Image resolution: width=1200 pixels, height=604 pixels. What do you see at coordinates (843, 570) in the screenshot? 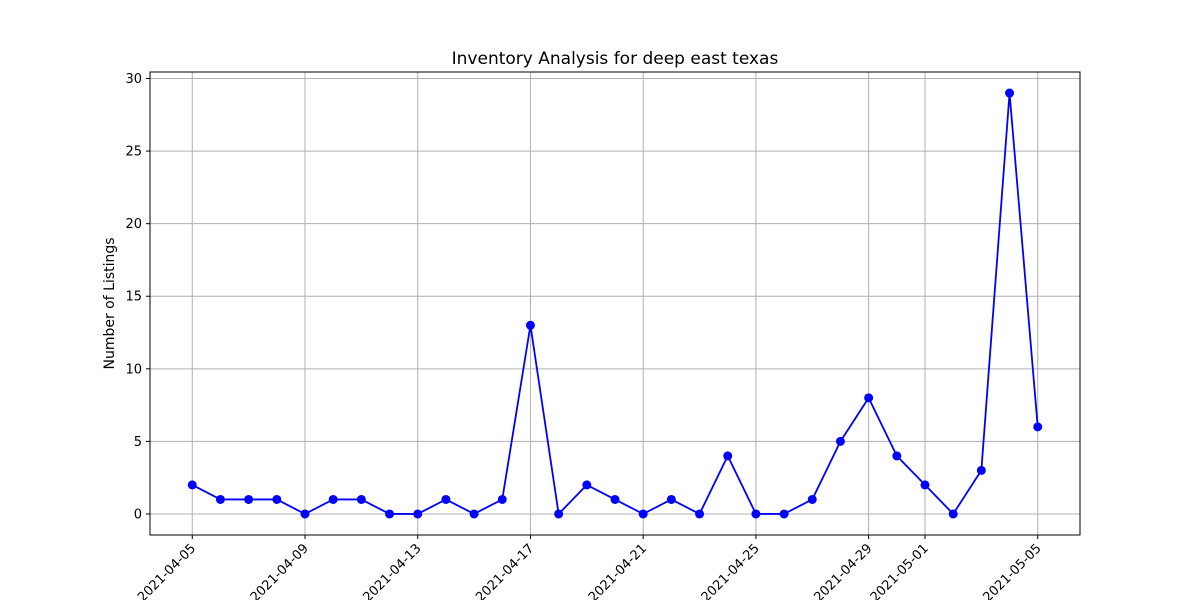
I see `x-tick-label: 2021-04-29` at bounding box center [843, 570].